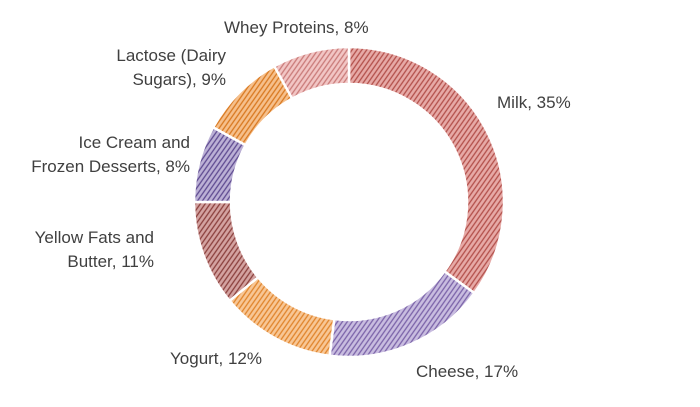 The image size is (700, 407). I want to click on label-cheese: Cheese, 17%, so click(467, 371).